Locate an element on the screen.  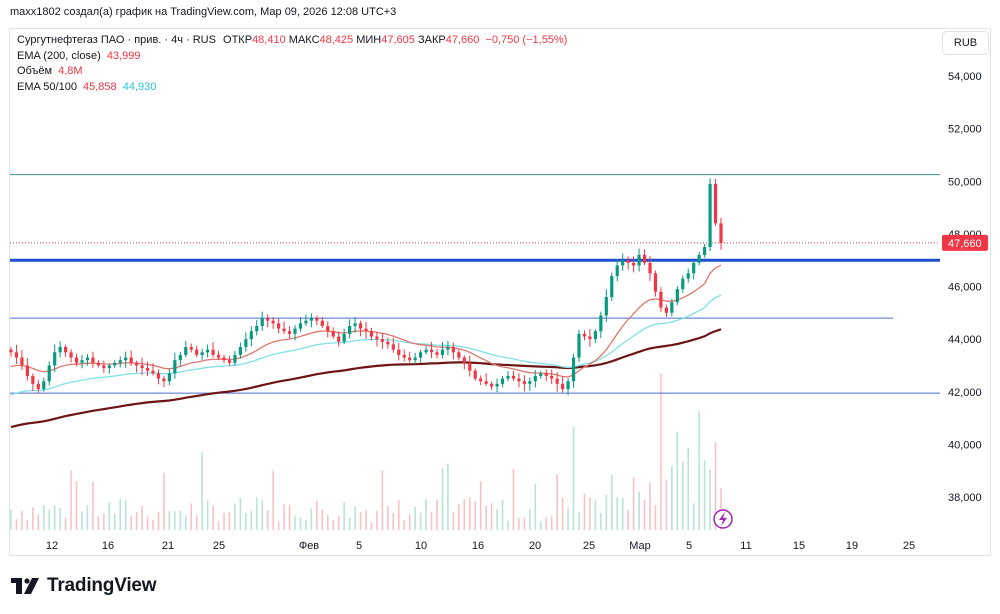
legend-open-value: 48,410 is located at coordinates (269, 40).